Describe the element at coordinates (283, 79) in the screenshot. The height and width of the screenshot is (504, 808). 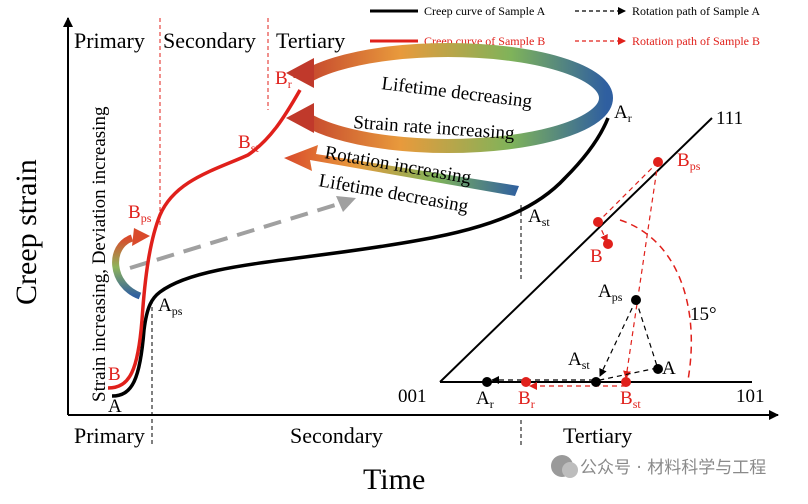
I see `label-point-br: Br` at that location.